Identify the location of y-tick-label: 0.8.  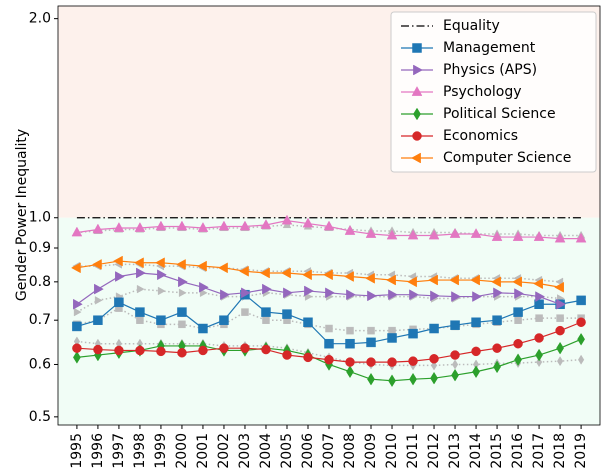
(40, 282).